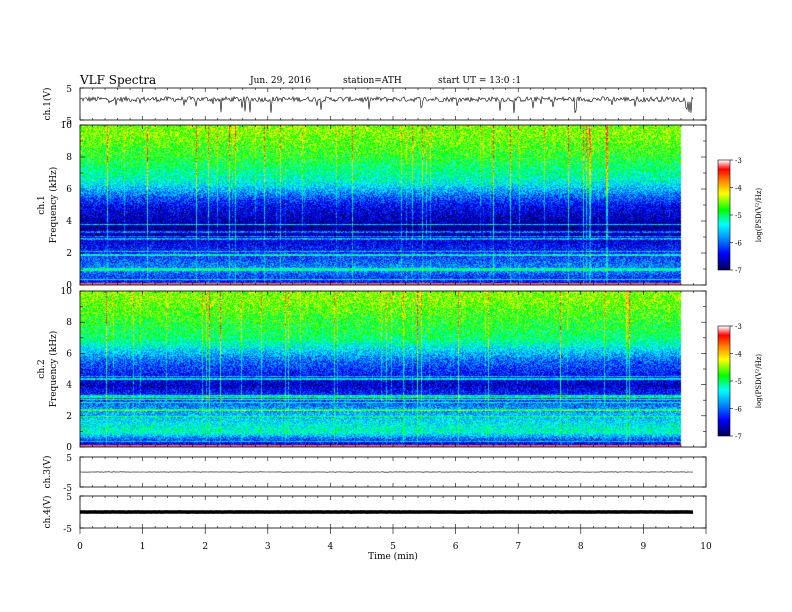 This screenshot has height=612, width=792. I want to click on channel-label: ch.1, so click(42, 204).